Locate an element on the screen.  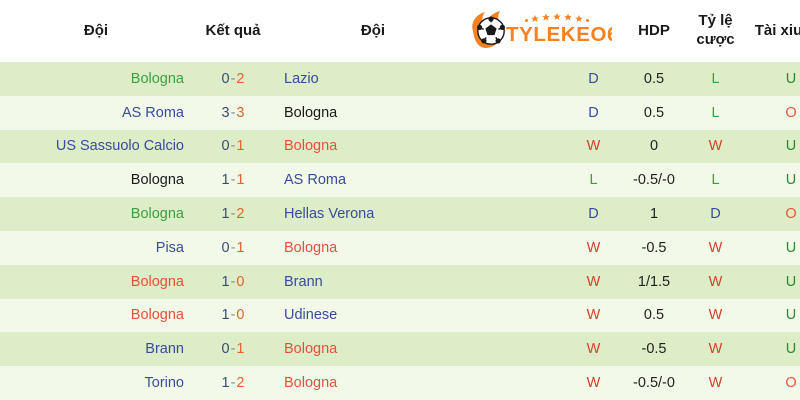
header-hdp: HDP is located at coordinates (654, 30).